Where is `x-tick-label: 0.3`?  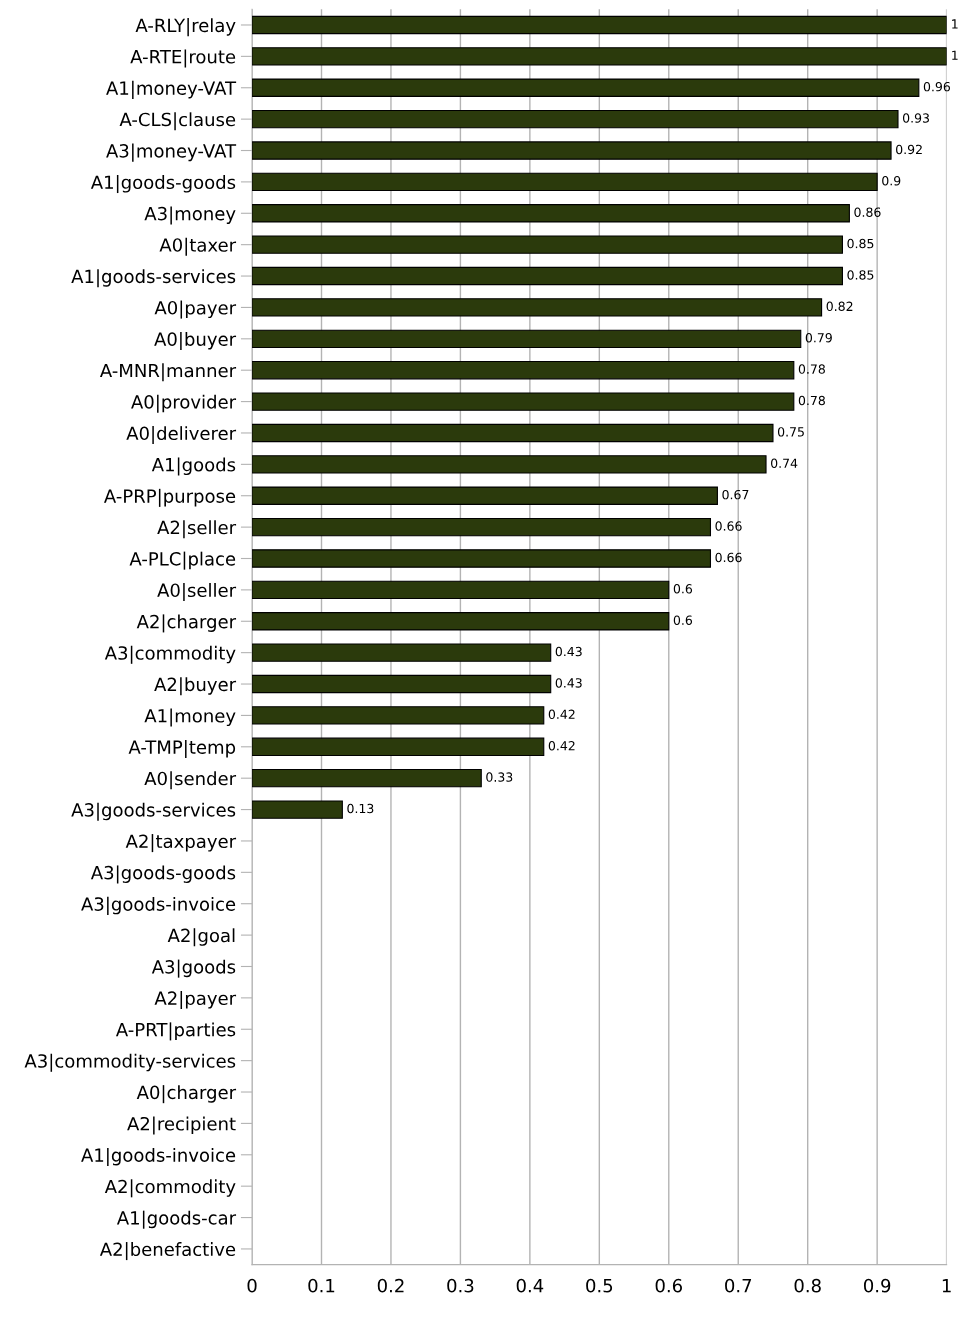 x-tick-label: 0.3 is located at coordinates (460, 1285).